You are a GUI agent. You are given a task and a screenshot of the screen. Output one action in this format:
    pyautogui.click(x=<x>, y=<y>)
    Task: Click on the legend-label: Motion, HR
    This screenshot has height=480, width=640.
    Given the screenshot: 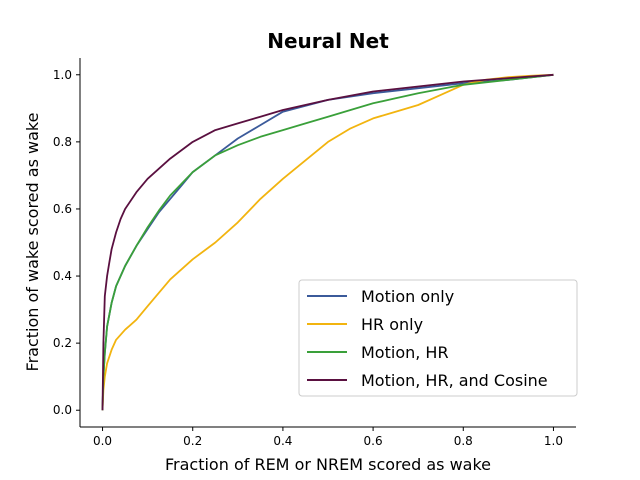 What is the action you would take?
    pyautogui.click(x=405, y=352)
    